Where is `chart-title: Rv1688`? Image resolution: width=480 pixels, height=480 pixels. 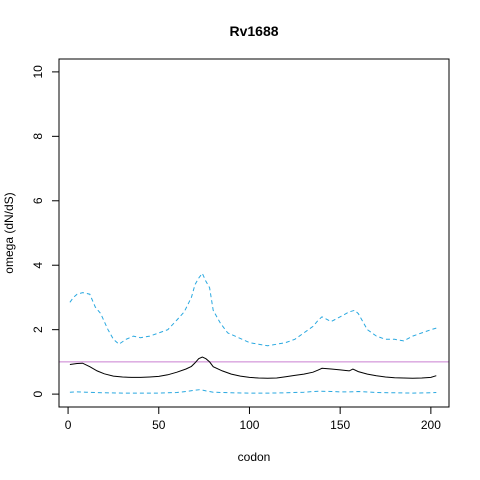
chart-title: Rv1688 is located at coordinates (253, 31).